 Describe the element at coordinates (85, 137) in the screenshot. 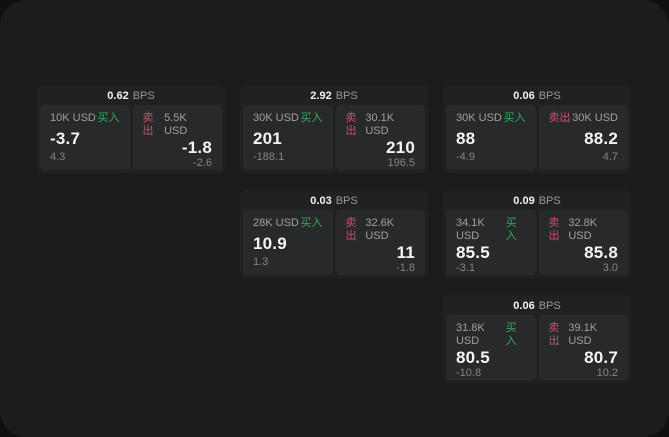

I see `buy-panel: 10K USD 买入 -3.7 4.3` at that location.